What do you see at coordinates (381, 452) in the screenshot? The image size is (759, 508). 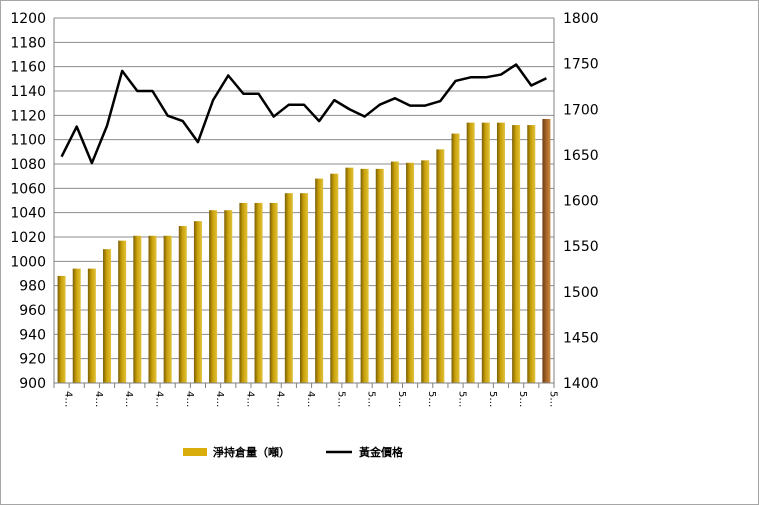 I see `legend-label-line: 黃金價格` at bounding box center [381, 452].